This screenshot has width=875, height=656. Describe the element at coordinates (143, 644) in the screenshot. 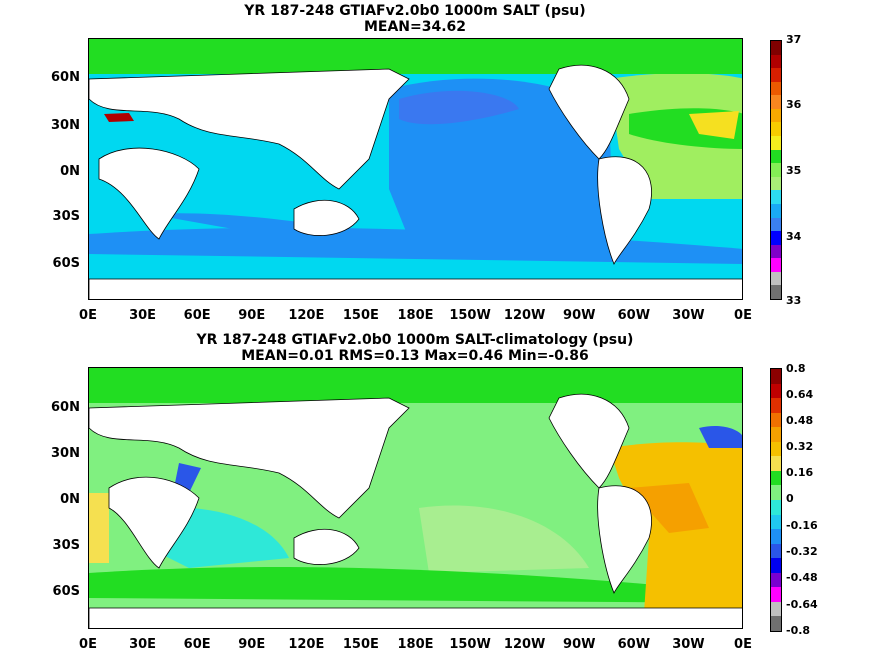

I see `bottom-xlab-1: 30E` at that location.